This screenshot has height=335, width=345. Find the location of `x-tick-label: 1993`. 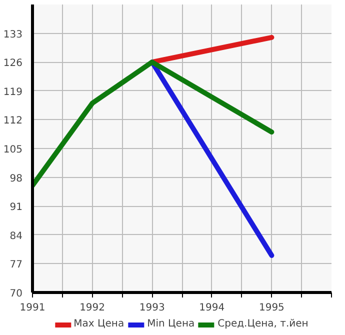

x-tick-label: 1993 is located at coordinates (152, 308).